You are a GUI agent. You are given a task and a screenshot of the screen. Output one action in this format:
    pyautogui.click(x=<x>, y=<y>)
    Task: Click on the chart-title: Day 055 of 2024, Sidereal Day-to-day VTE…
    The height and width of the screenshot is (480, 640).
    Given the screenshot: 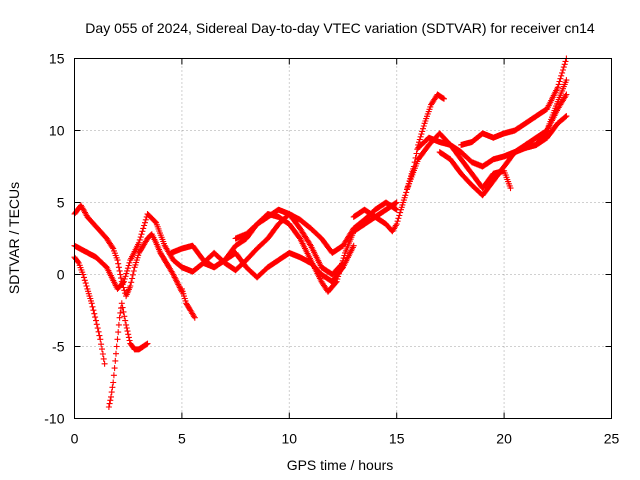 What is the action you would take?
    pyautogui.click(x=340, y=28)
    